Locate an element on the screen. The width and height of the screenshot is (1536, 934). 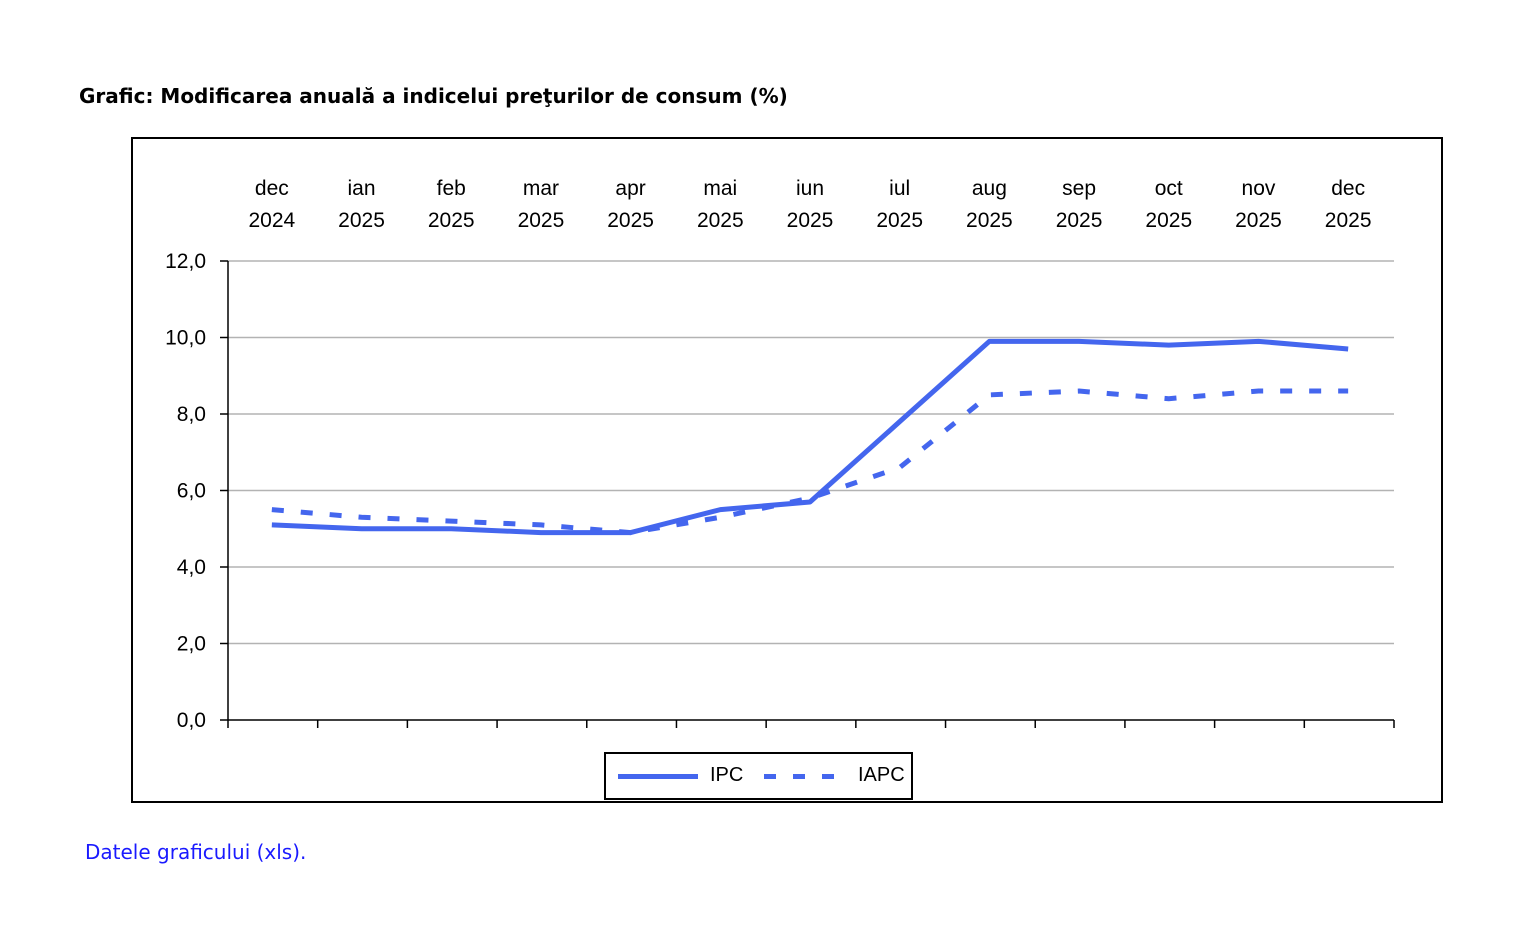
y-tick-label-1: 2,0 is located at coordinates (191, 644).